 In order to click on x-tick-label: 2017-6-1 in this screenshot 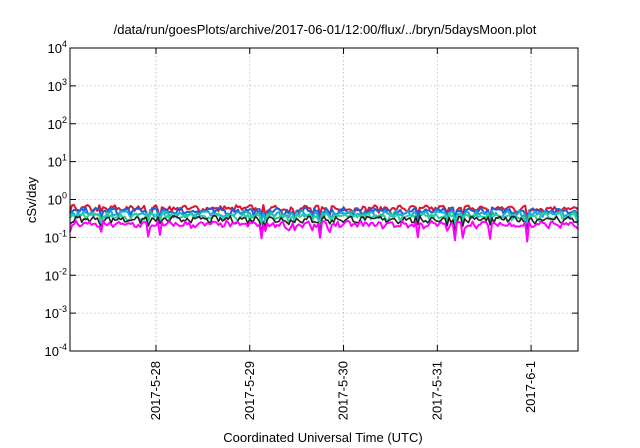, I will do `click(530, 387)`.